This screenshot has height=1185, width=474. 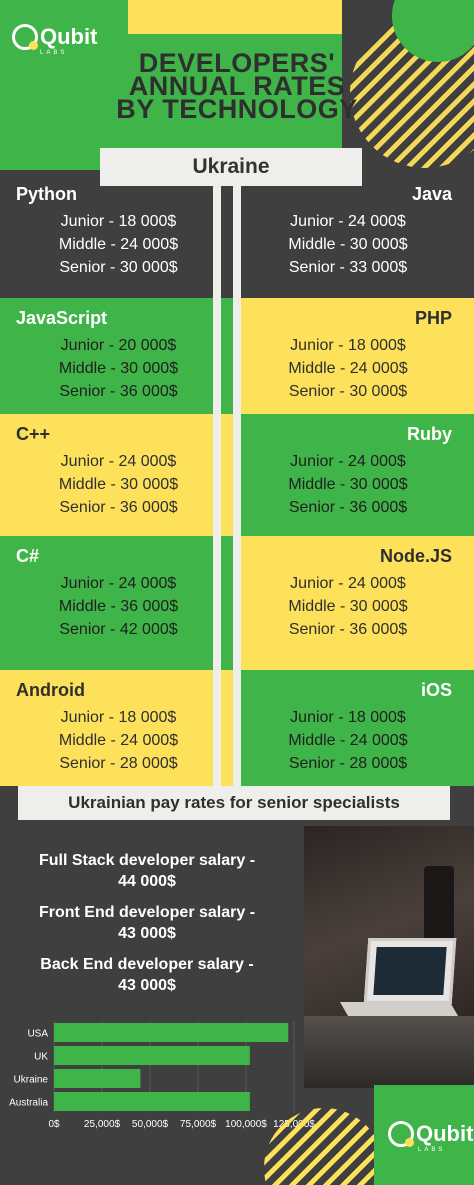 What do you see at coordinates (410, 971) in the screenshot?
I see `laptop-icon` at bounding box center [410, 971].